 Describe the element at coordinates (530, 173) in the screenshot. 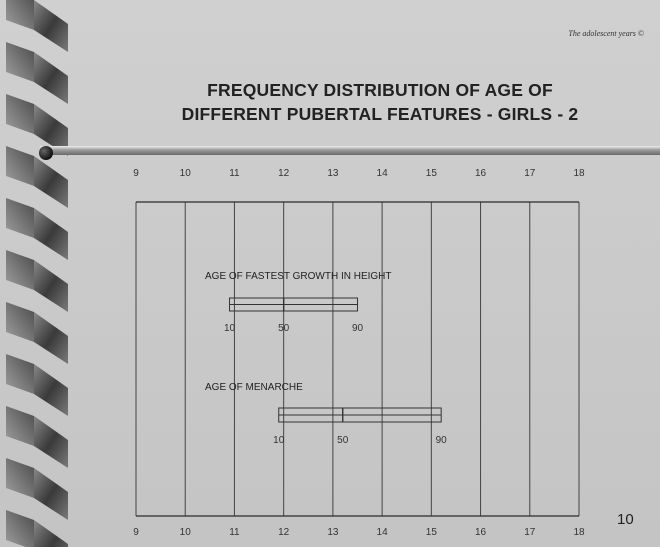

I see `tick-label-top: 17` at that location.